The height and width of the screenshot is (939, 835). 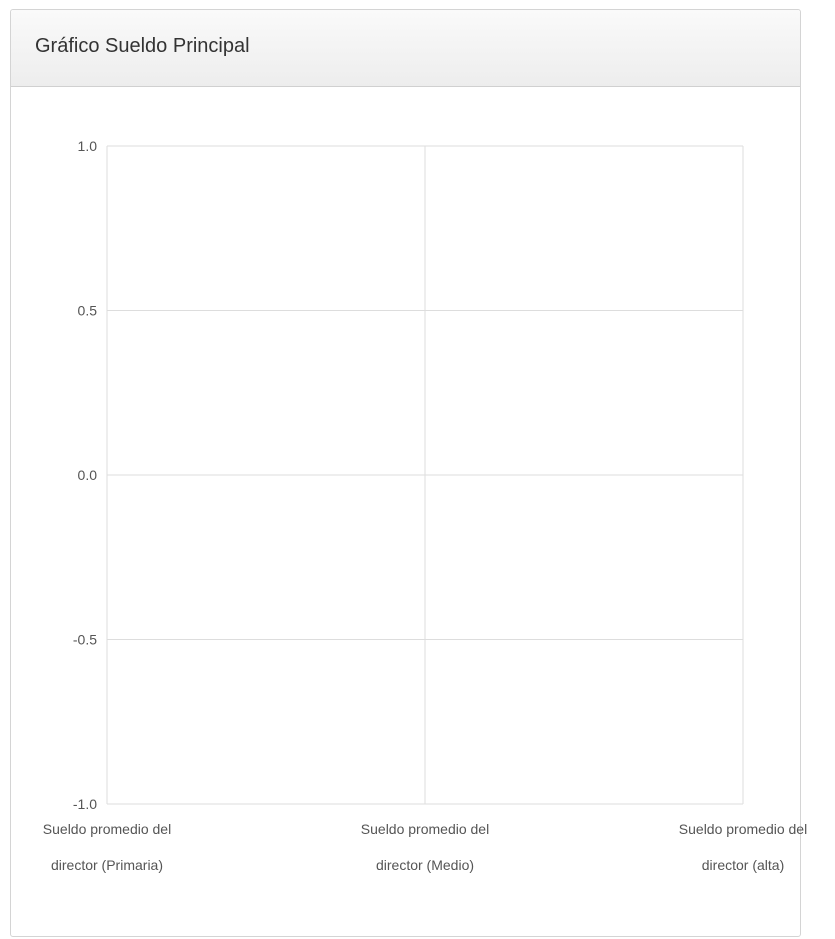 What do you see at coordinates (743, 847) in the screenshot?
I see `x-tick-label: Sueldo promedio del director (alta)` at bounding box center [743, 847].